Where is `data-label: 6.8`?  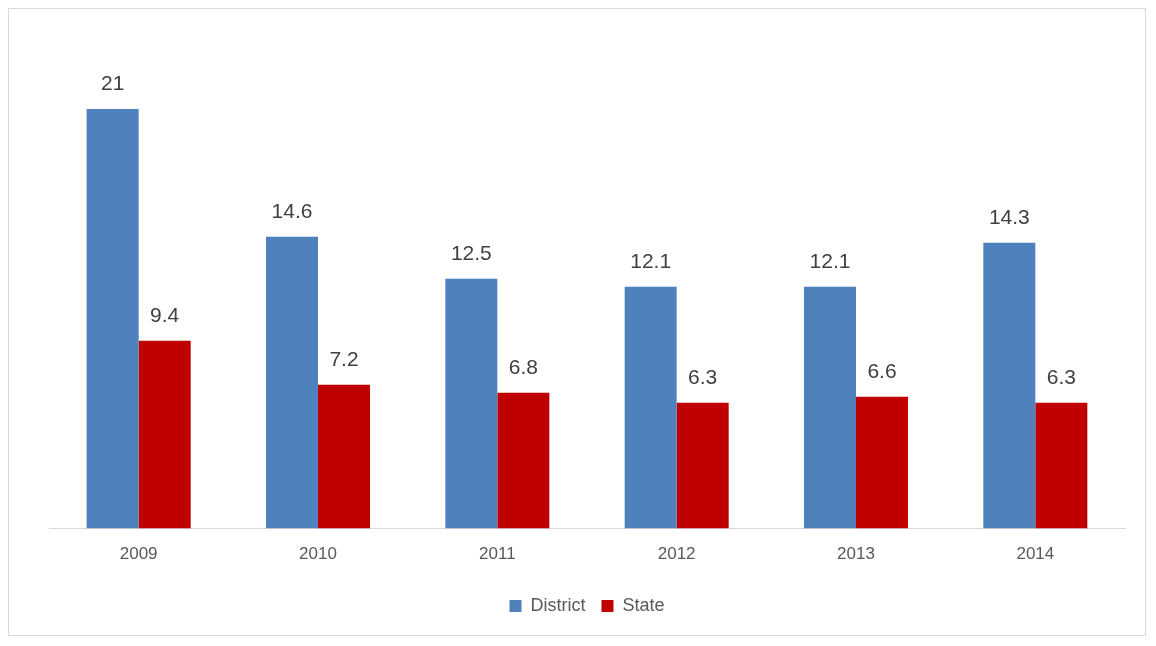
data-label: 6.8 is located at coordinates (523, 367).